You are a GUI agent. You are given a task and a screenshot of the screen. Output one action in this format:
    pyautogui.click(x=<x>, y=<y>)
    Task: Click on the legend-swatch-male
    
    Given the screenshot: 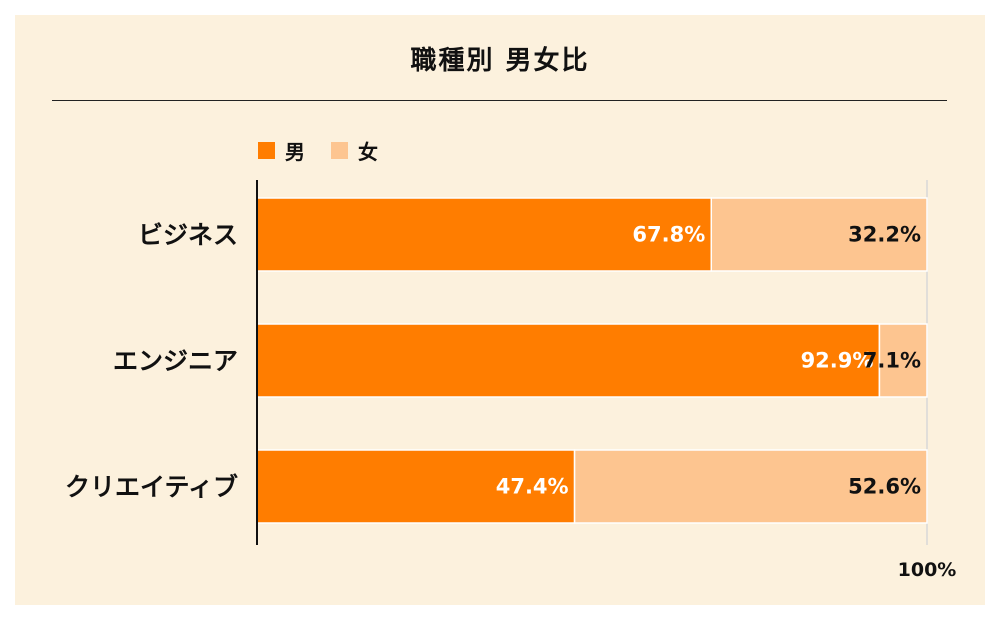 What is the action you would take?
    pyautogui.click(x=266, y=150)
    